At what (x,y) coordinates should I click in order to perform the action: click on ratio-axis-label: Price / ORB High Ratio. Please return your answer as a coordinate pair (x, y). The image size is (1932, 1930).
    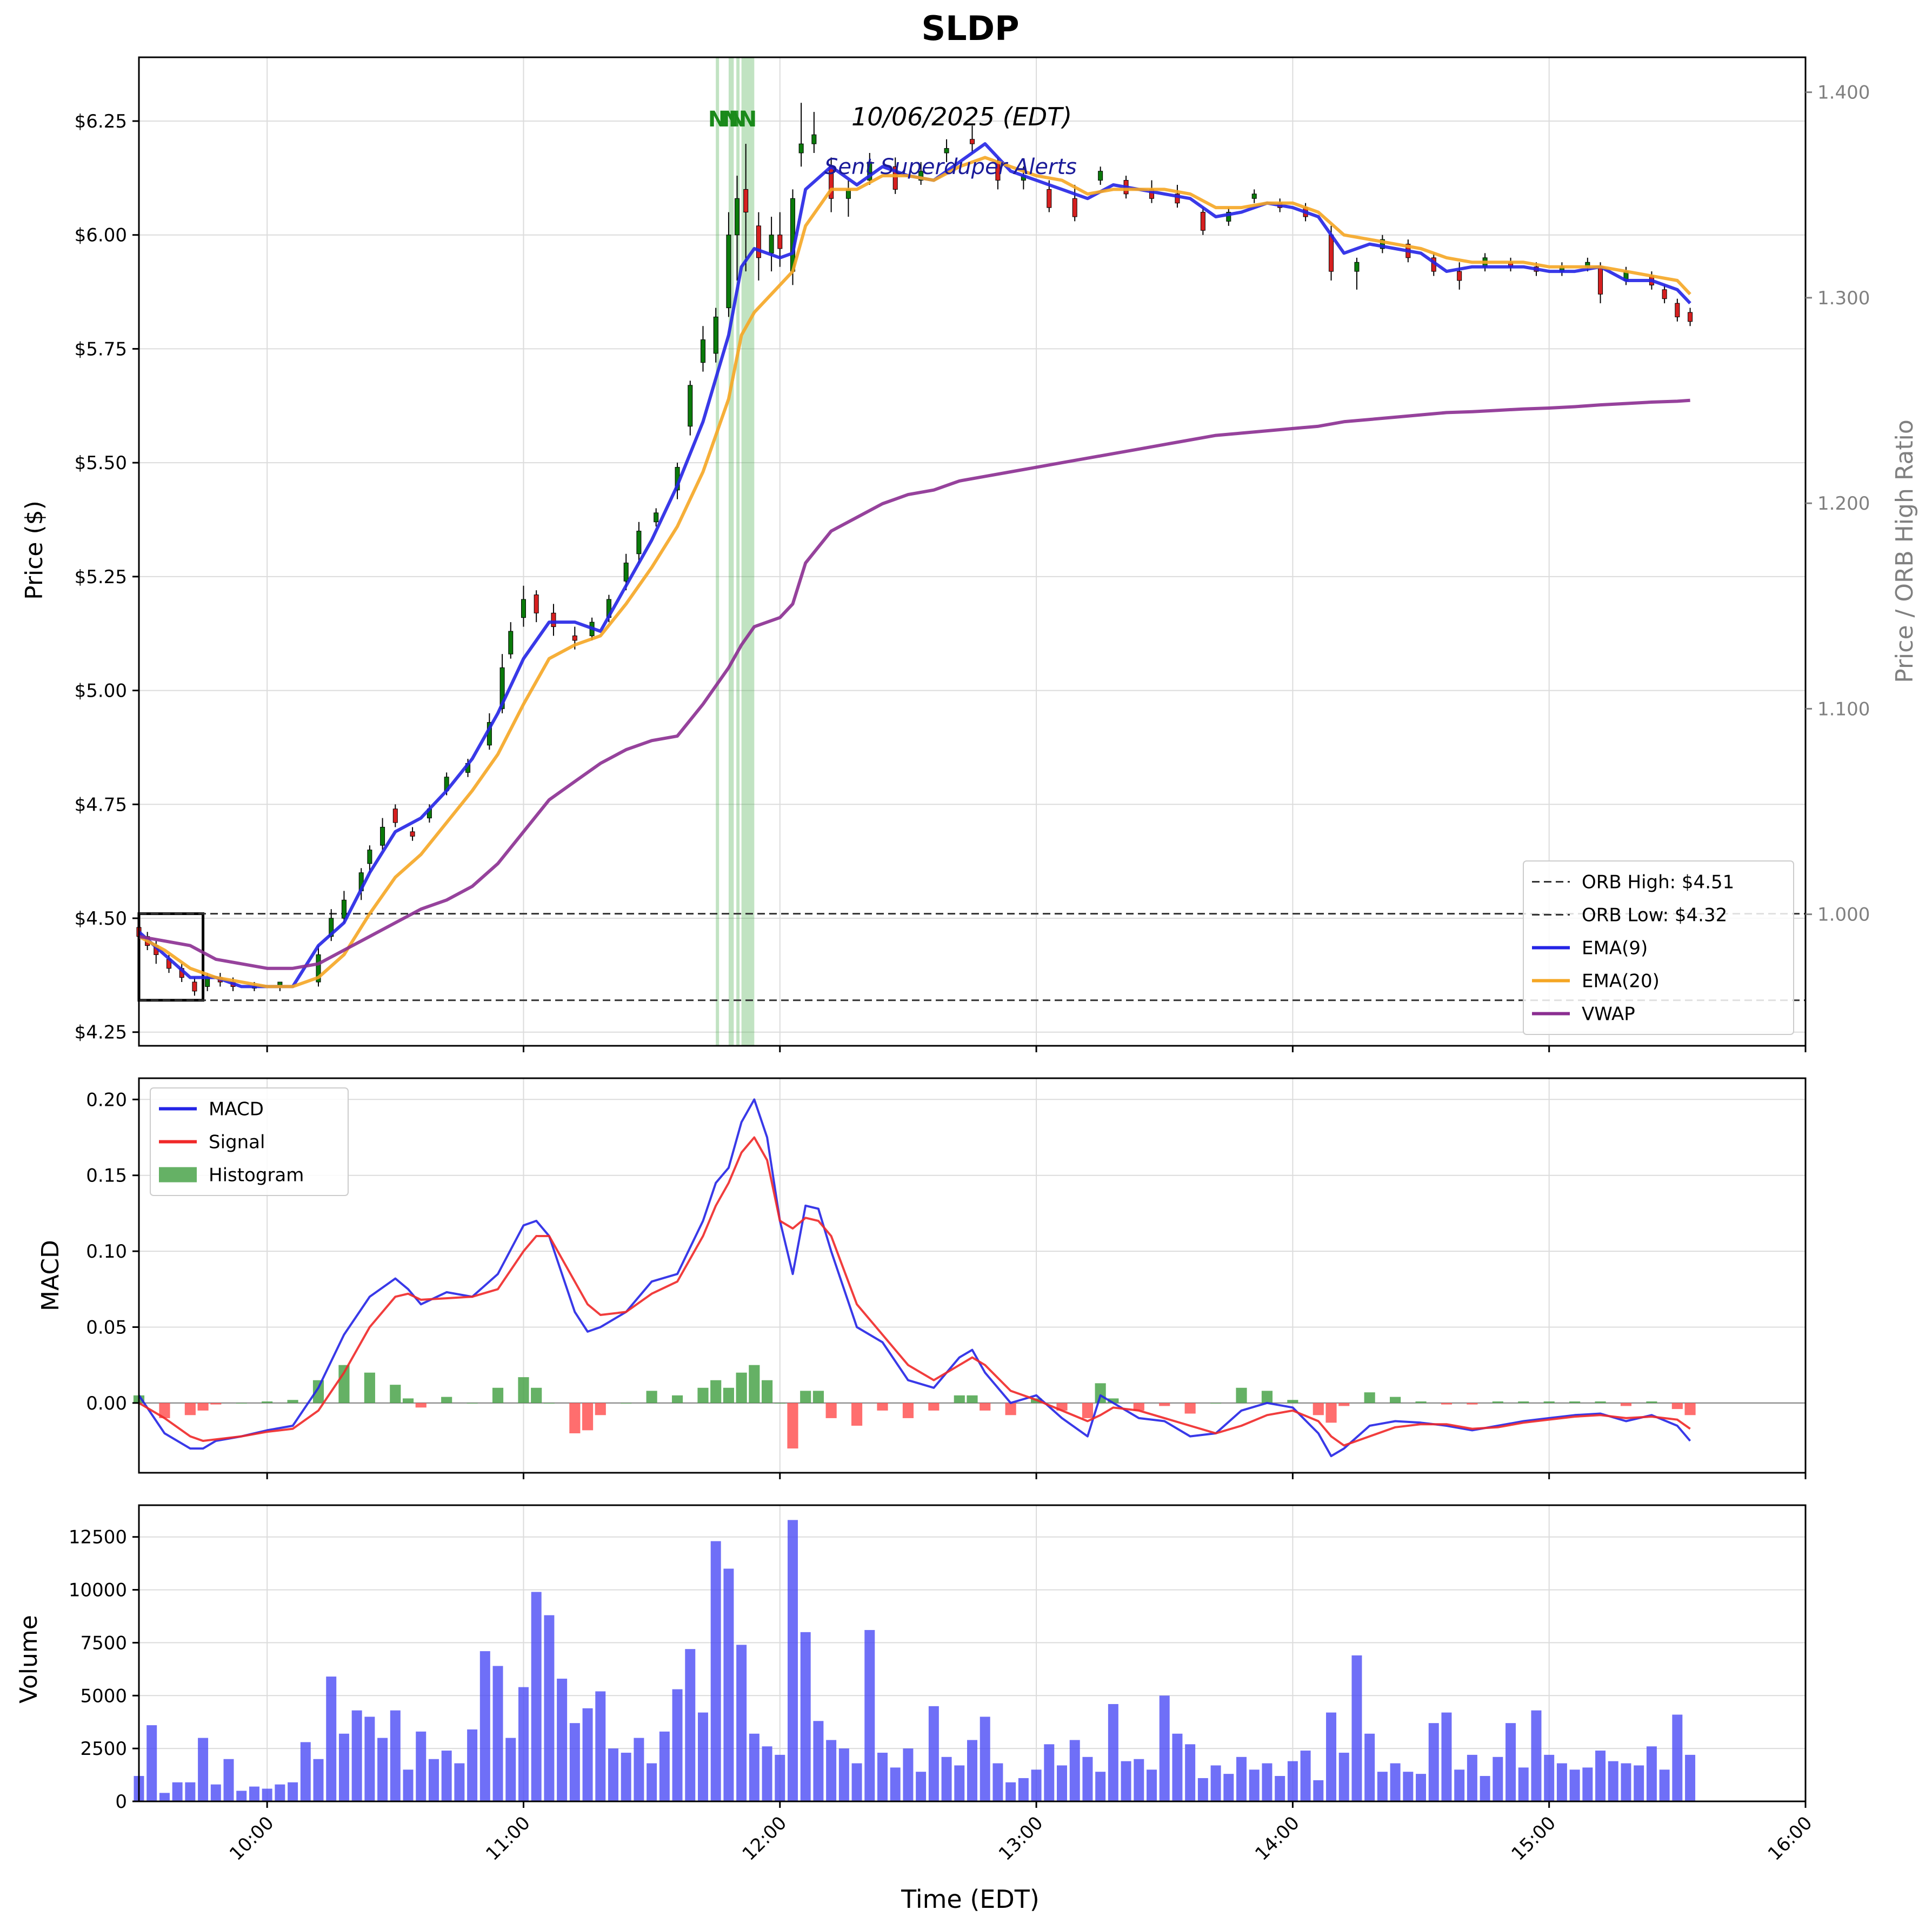
    Looking at the image, I should click on (1905, 551).